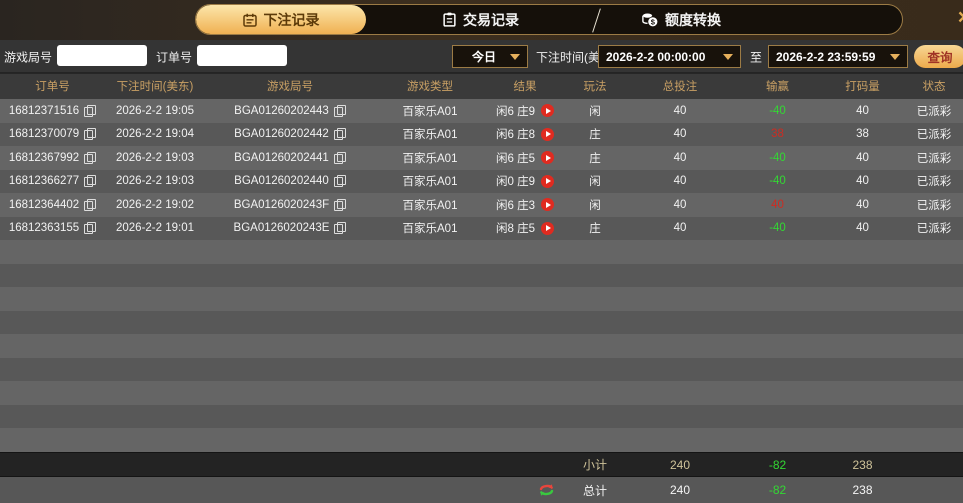 The width and height of the screenshot is (963, 503). Describe the element at coordinates (102, 55) in the screenshot. I see `game-round-input` at that location.